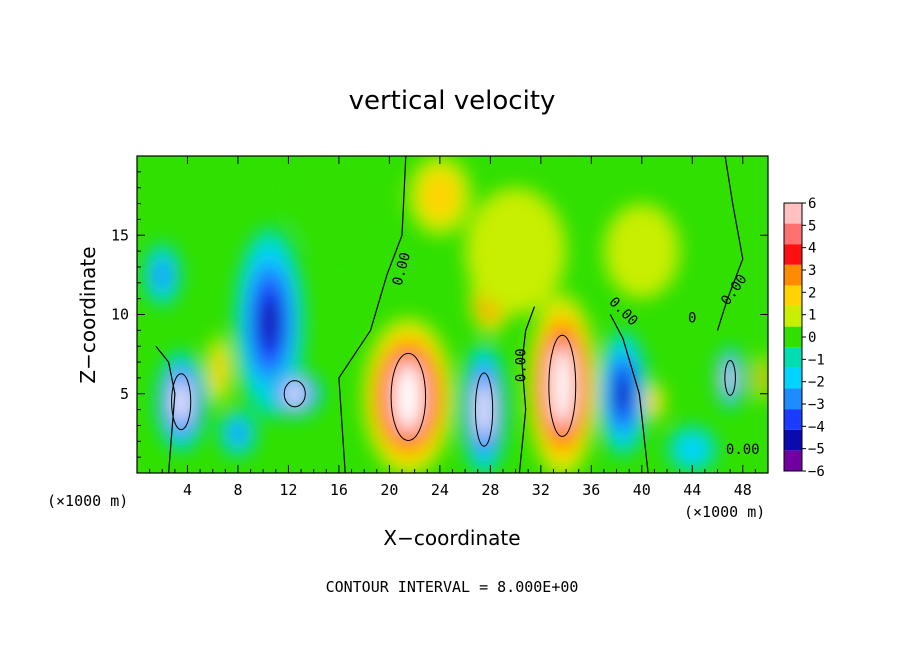 The width and height of the screenshot is (904, 654). Describe the element at coordinates (816, 383) in the screenshot. I see `colorbar-label: −2` at that location.